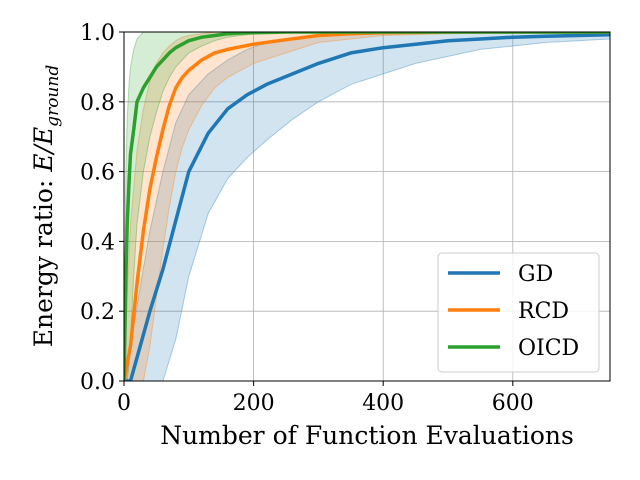 The width and height of the screenshot is (640, 480). What do you see at coordinates (543, 311) in the screenshot?
I see `rcd-legend-label: RCD` at bounding box center [543, 311].